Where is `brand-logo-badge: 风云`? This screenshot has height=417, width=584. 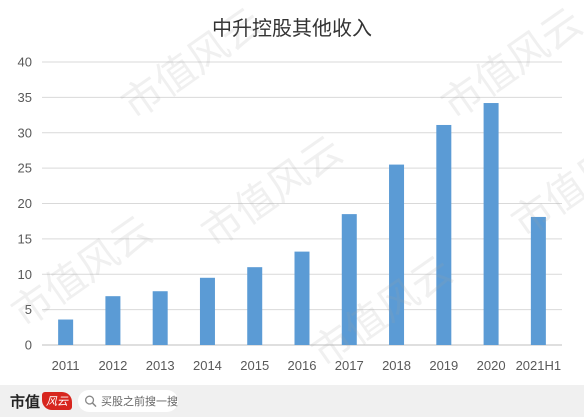 brand-logo-badge: 风云 is located at coordinates (57, 401).